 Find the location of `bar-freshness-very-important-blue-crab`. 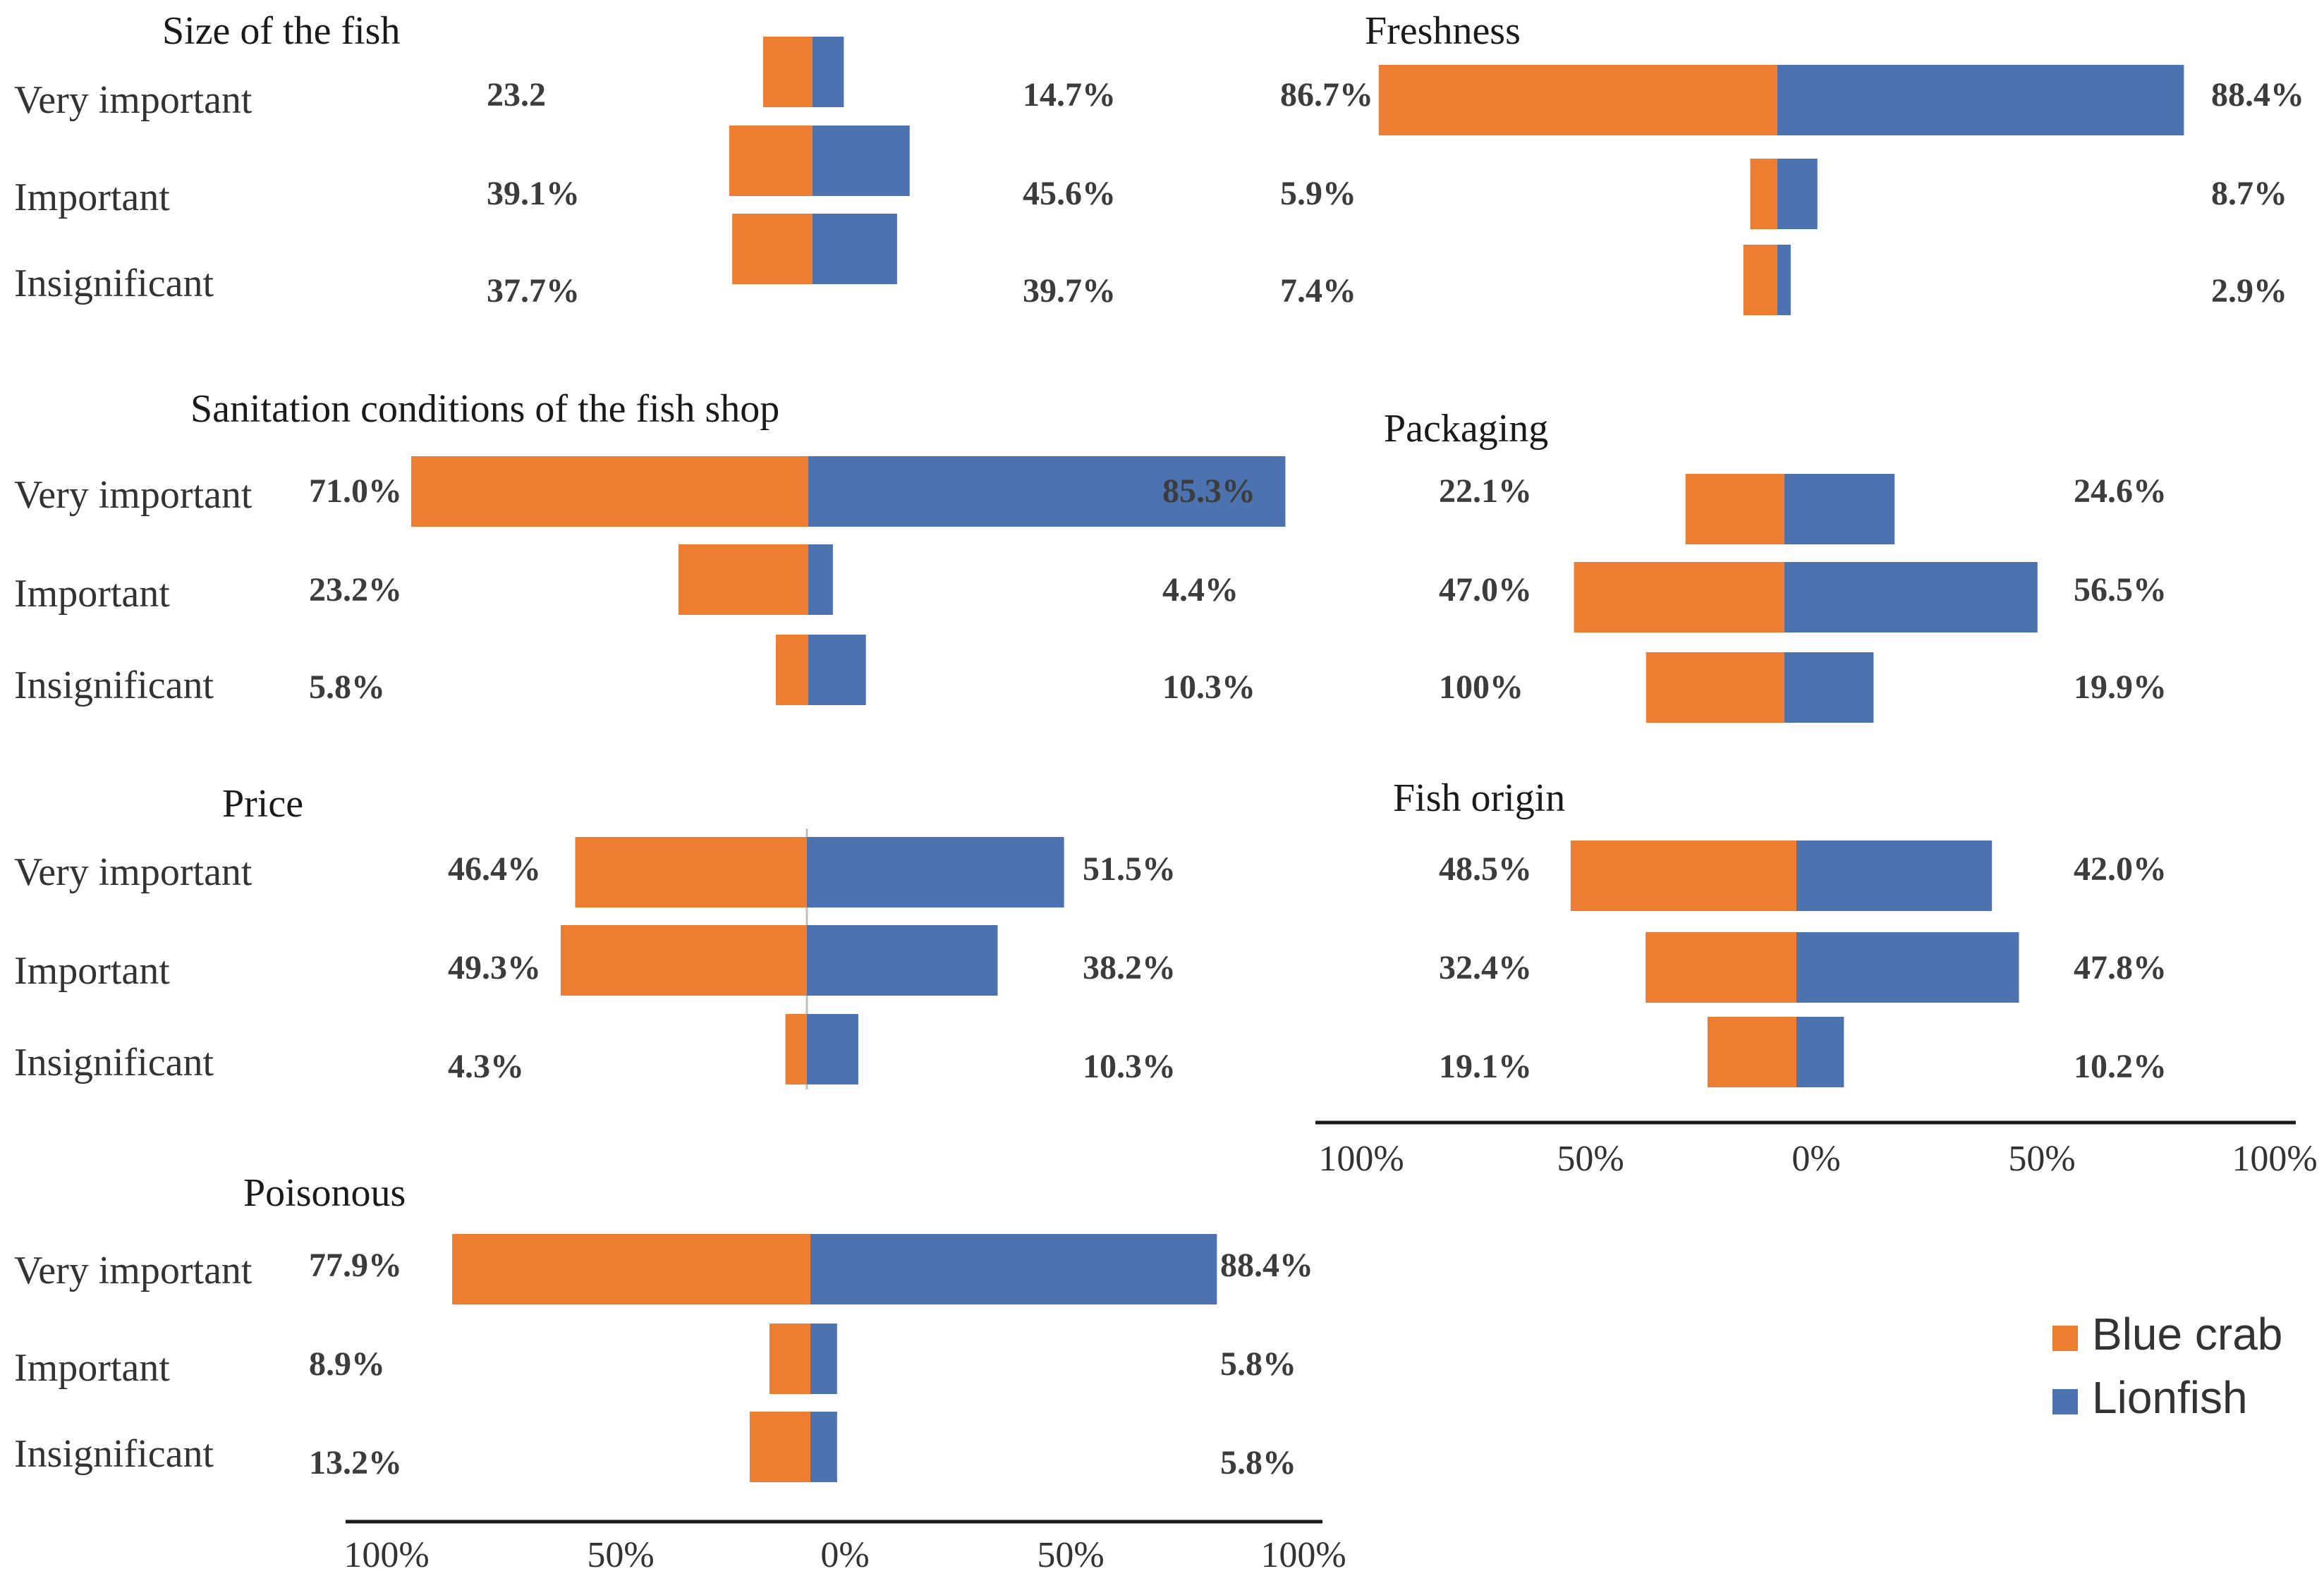

bar-freshness-very-important-blue-crab is located at coordinates (1577, 100).